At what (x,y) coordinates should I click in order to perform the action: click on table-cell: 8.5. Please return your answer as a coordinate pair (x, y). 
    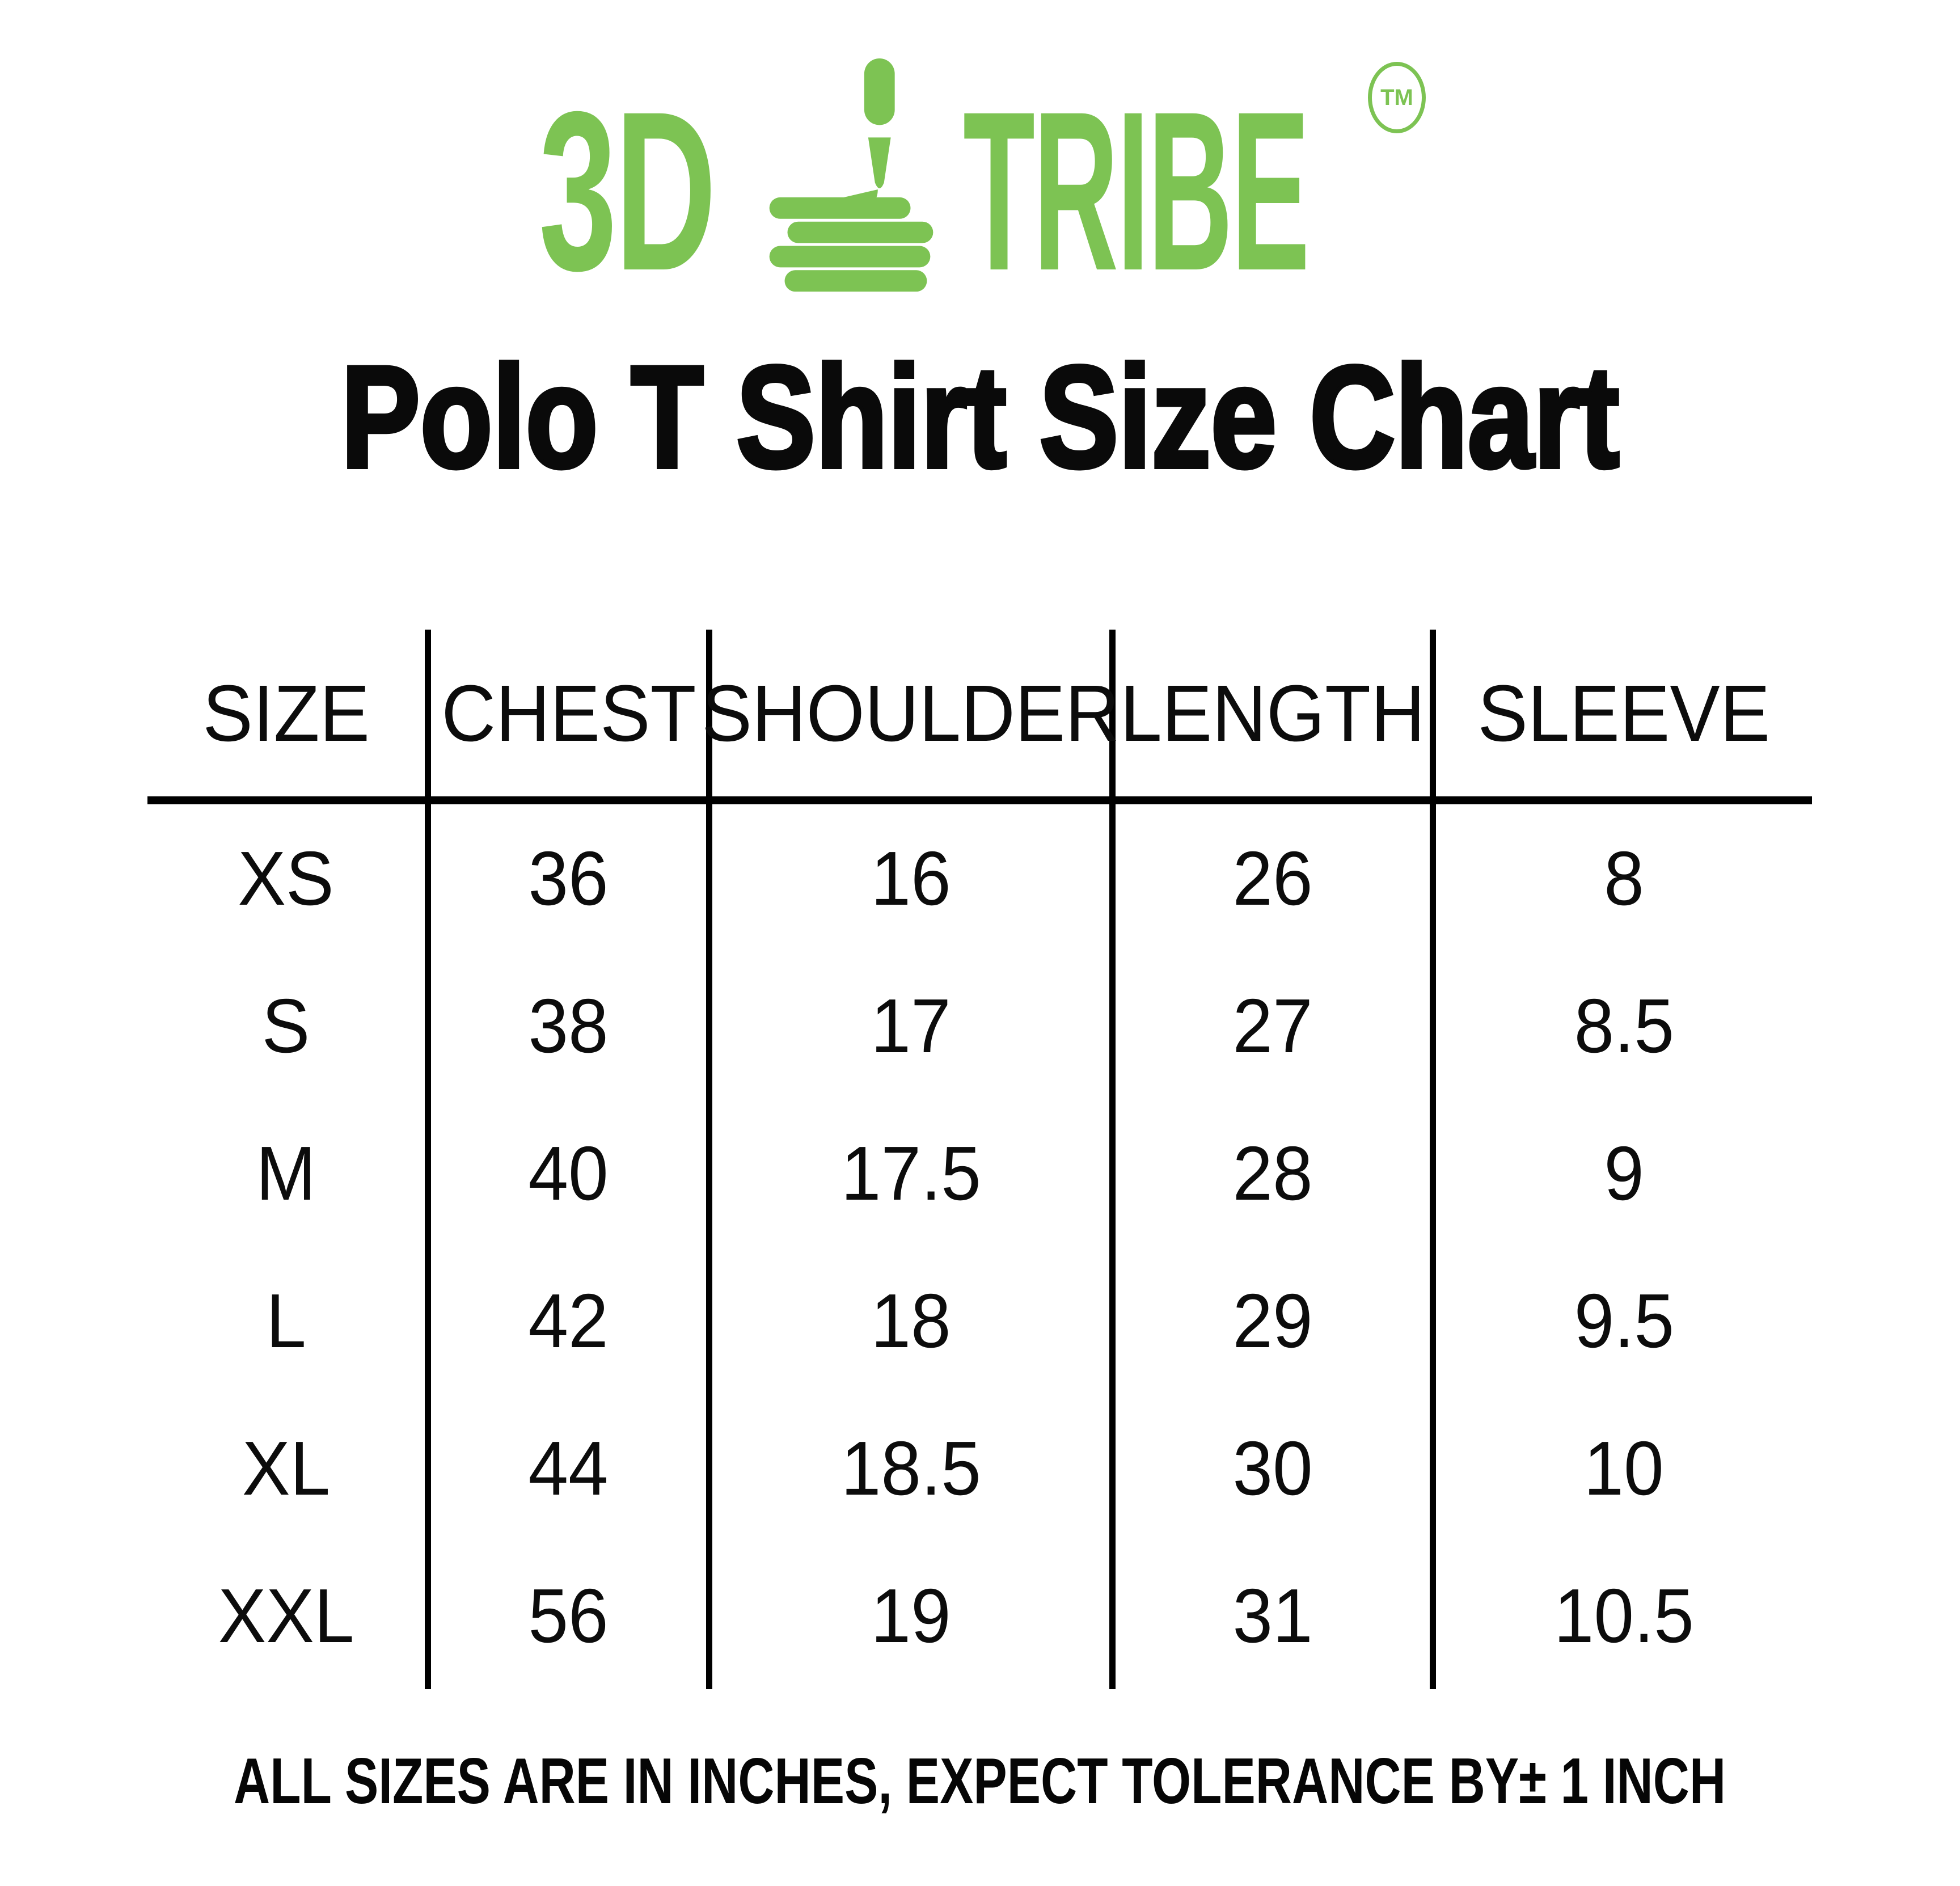
    Looking at the image, I should click on (1624, 1025).